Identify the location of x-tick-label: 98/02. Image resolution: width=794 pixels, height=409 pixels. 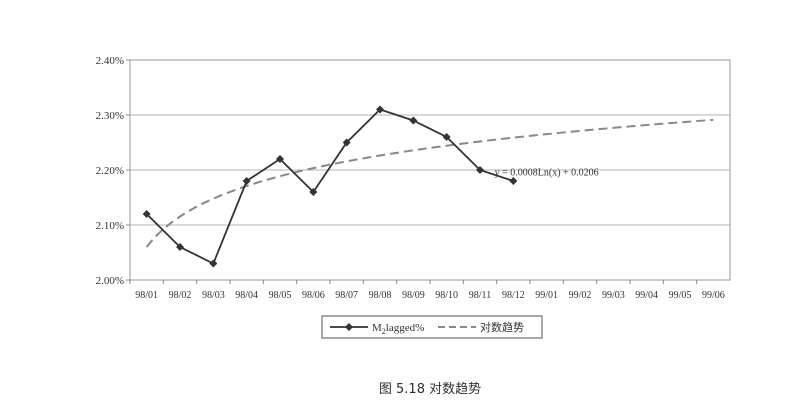
(180, 295).